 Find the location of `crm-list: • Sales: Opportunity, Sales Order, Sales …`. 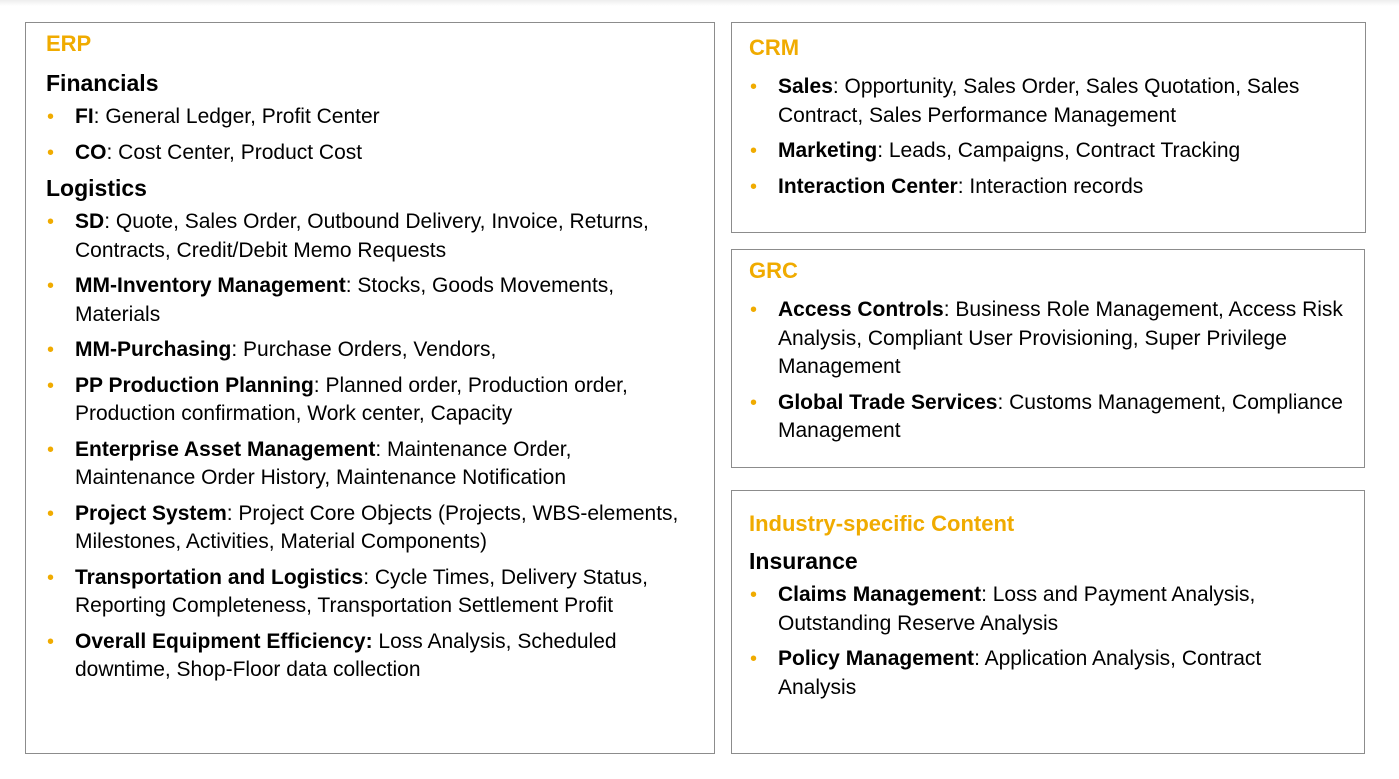

crm-list: • Sales: Opportunity, Sales Order, Sales … is located at coordinates (1057, 137).